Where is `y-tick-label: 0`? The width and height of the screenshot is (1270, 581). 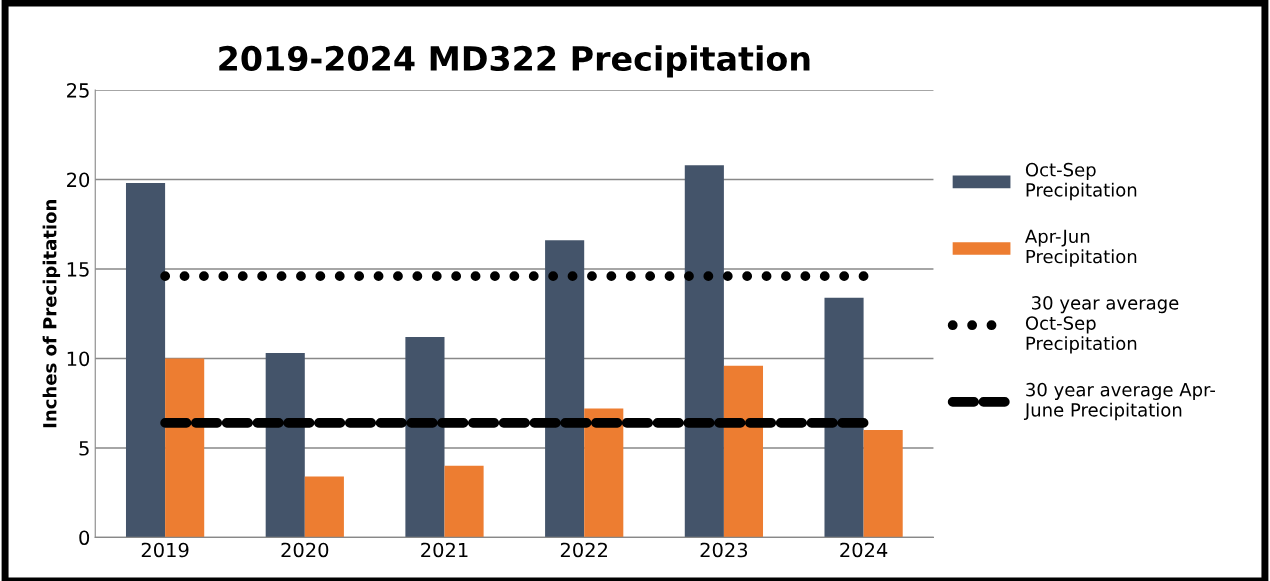
y-tick-label: 0 is located at coordinates (84, 538).